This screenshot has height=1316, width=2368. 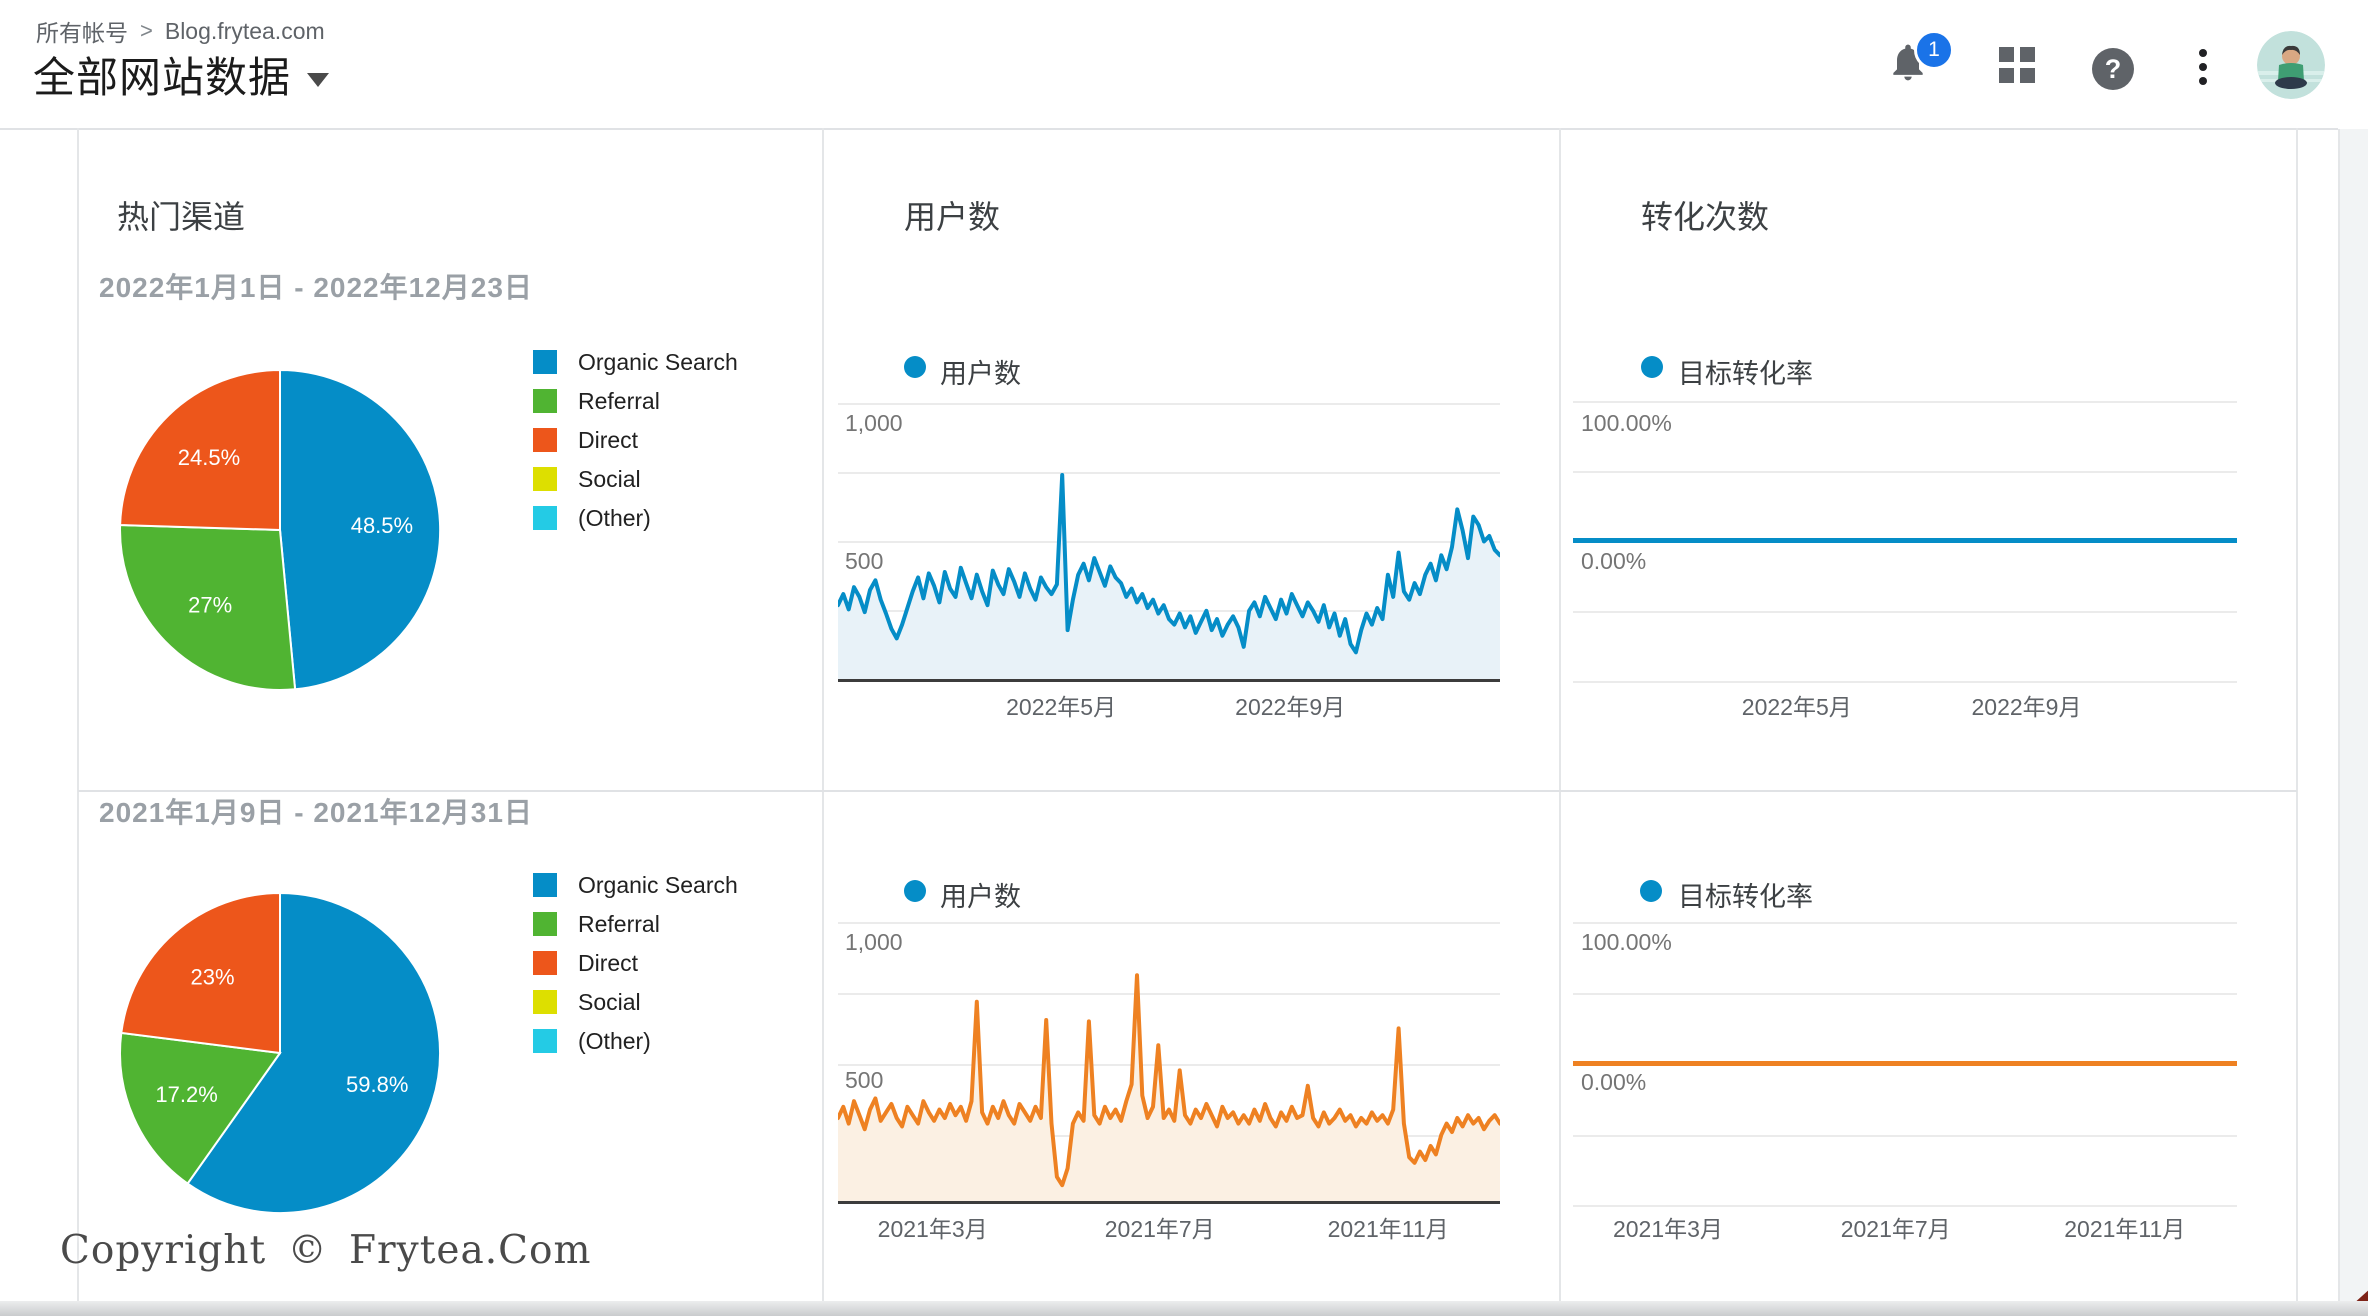 What do you see at coordinates (2017, 65) in the screenshot?
I see `apps-grid-icon` at bounding box center [2017, 65].